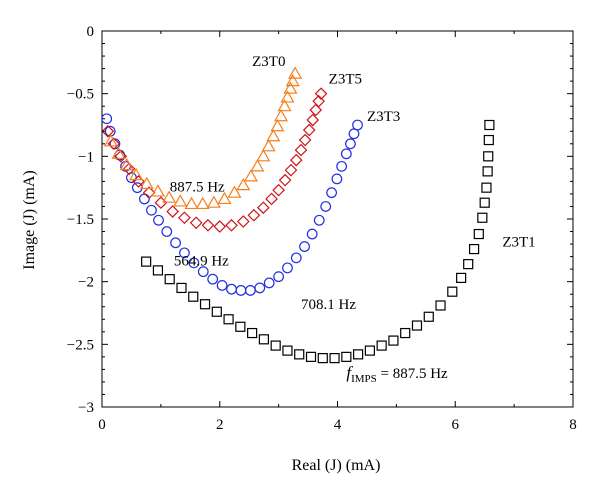 This screenshot has height=493, width=600. I want to click on y-tick-label: −2, so click(86, 283).